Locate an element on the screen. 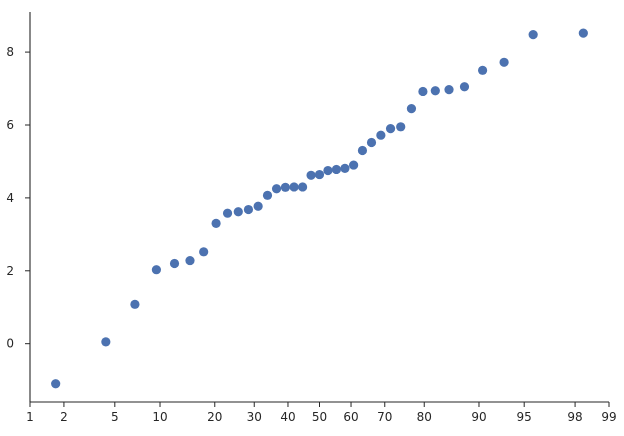  x-tick-label: 1 is located at coordinates (30, 417).